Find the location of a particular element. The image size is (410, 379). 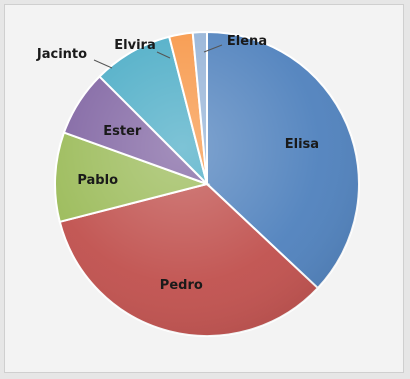

slice-label-ester: Ester is located at coordinates (122, 131).